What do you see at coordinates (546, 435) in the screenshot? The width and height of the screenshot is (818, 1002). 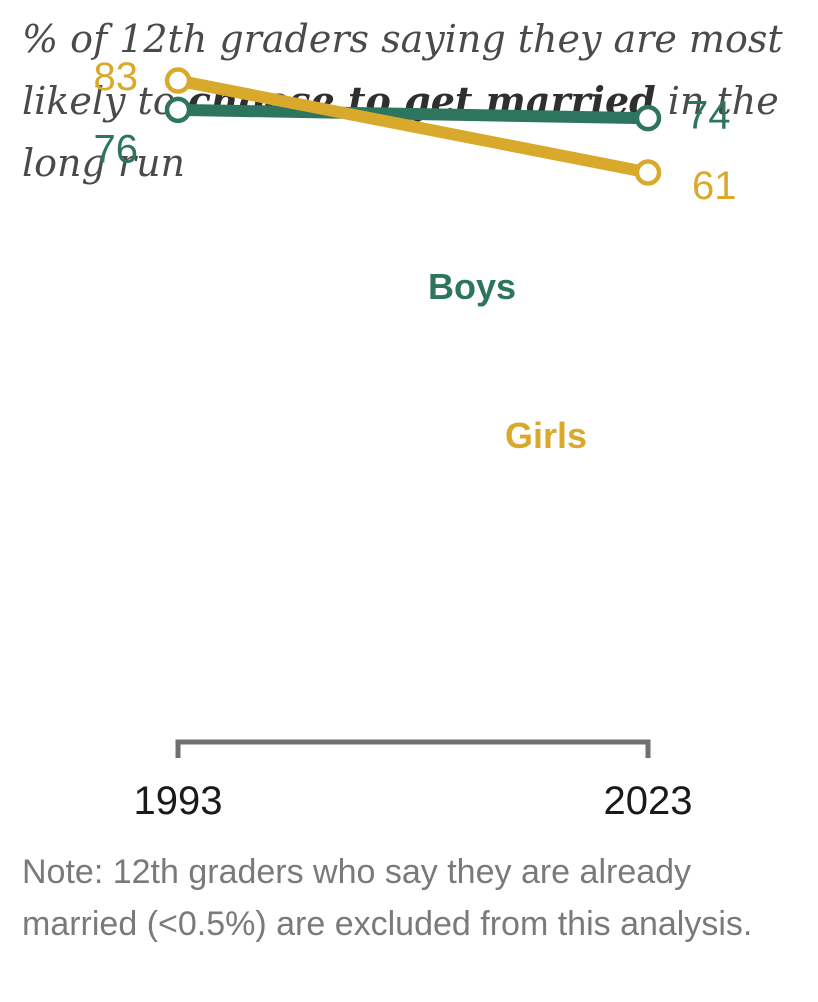 I see `girls-series-name: Girls` at bounding box center [546, 435].